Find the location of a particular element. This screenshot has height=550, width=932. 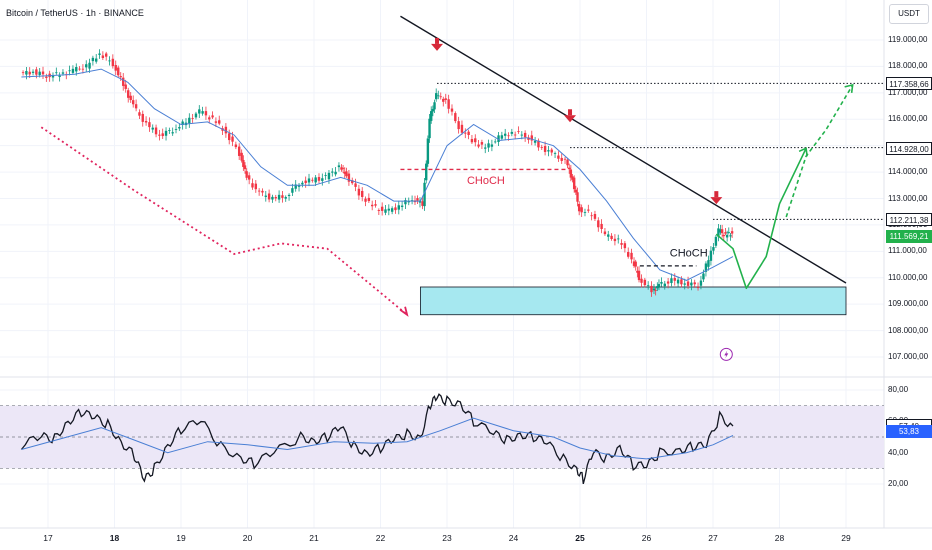

y-axis-tick: 109.000,00 is located at coordinates (908, 304).